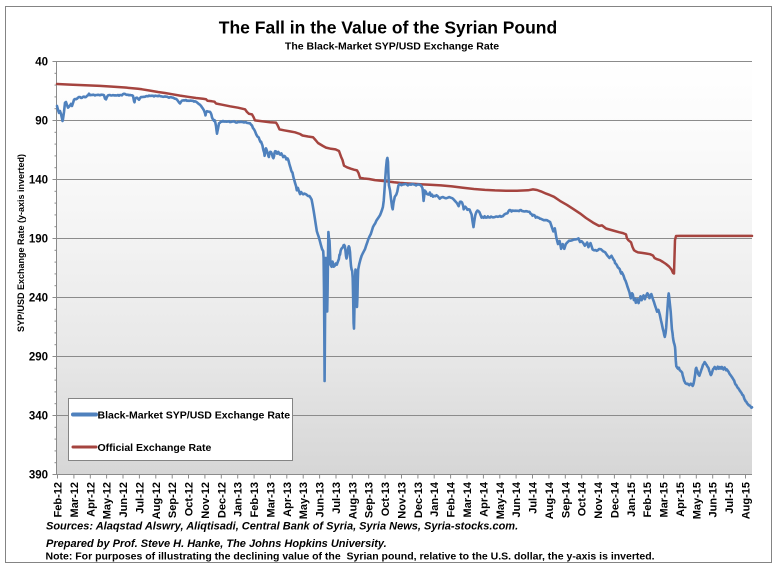 This screenshot has width=779, height=571. I want to click on svg-text: Feb-12, so click(59, 499).